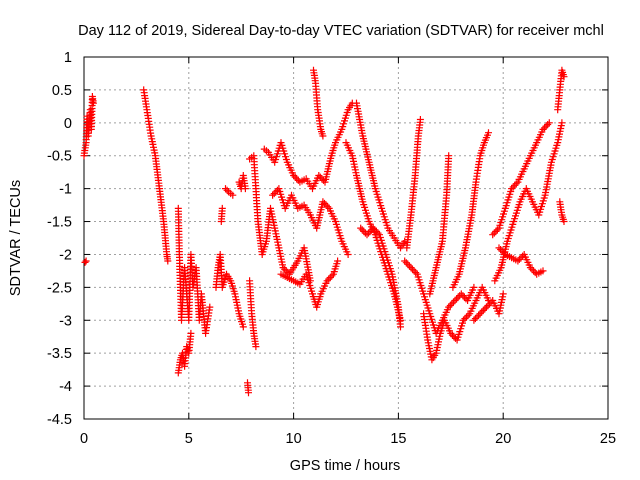  Describe the element at coordinates (59, 157) in the screenshot. I see `y-tick-label: -0.5` at that location.